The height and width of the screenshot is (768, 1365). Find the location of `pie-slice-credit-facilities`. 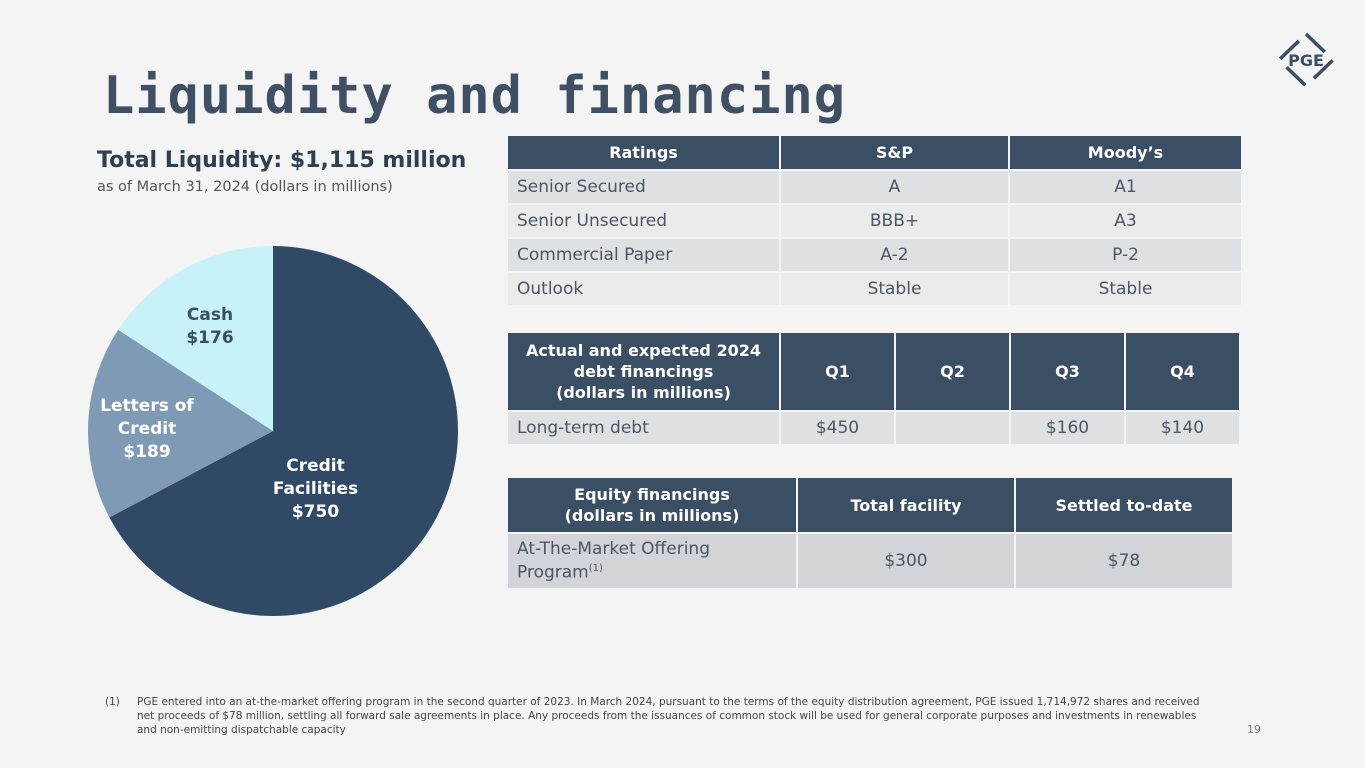

pie-slice-credit-facilities is located at coordinates (283, 431).